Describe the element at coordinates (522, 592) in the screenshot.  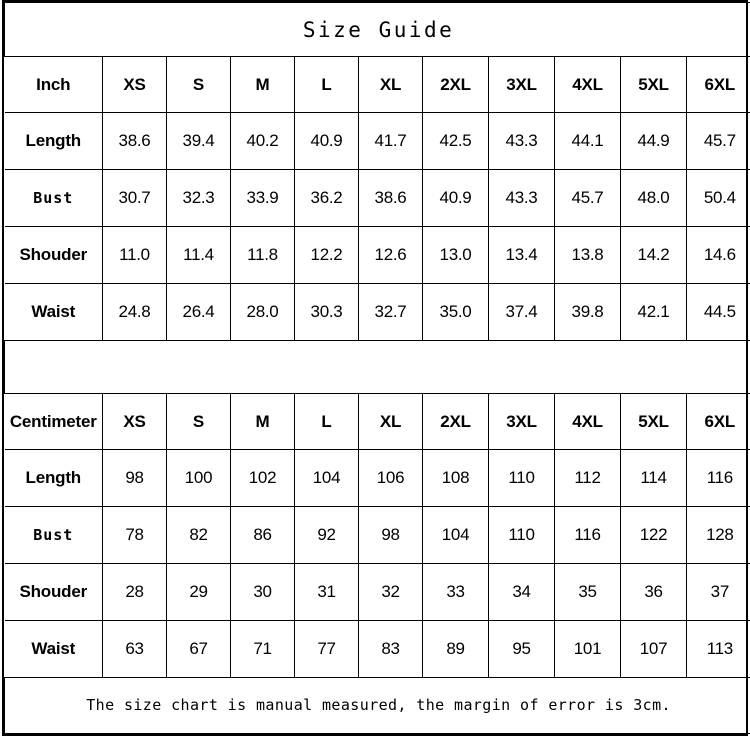
I see `measurement-cell: 34` at that location.